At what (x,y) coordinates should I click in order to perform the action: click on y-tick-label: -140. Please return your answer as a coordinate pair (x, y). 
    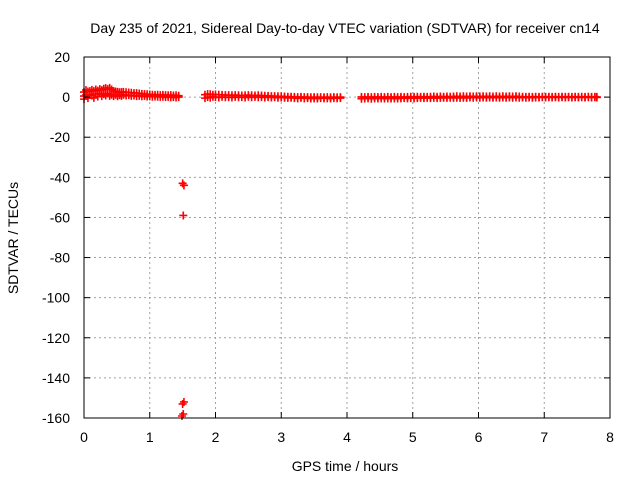
    Looking at the image, I should click on (56, 378).